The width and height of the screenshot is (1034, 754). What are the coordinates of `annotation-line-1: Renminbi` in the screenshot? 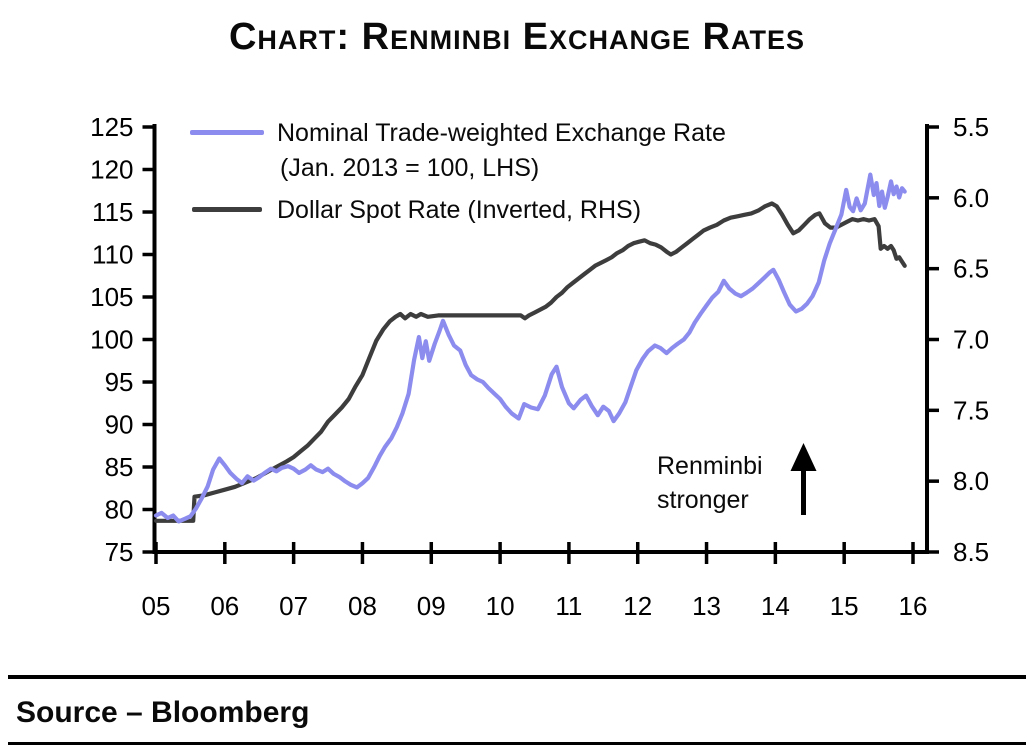 It's located at (710, 466).